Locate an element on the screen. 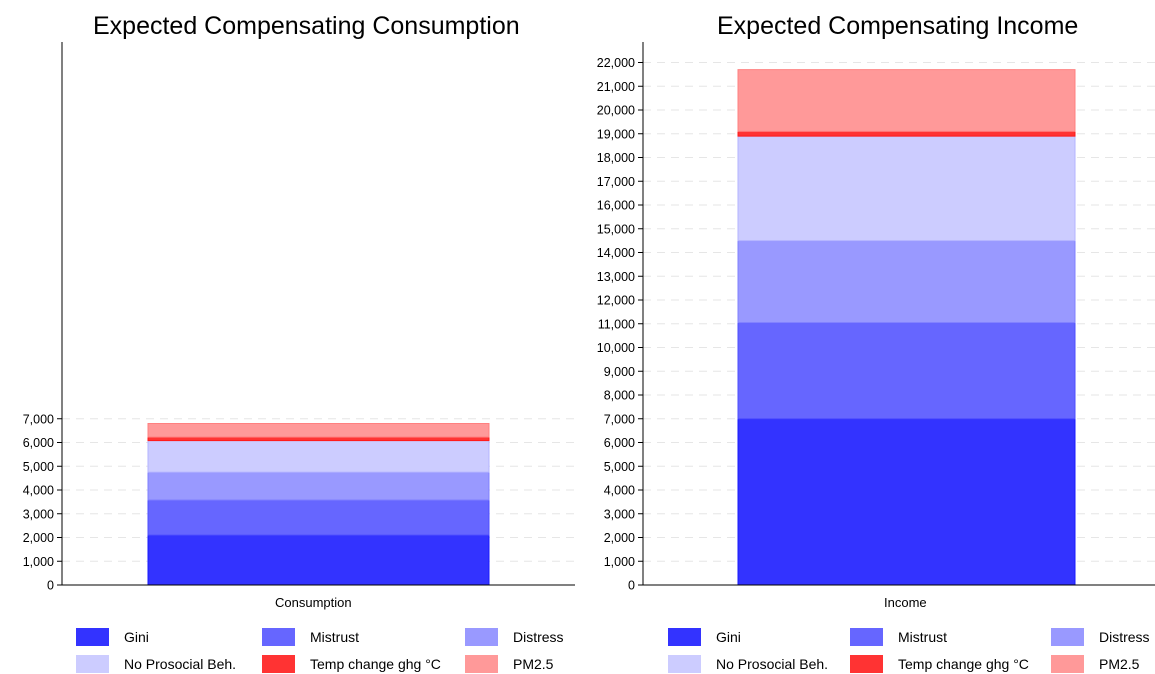  y-tick-label: 12,000 is located at coordinates (616, 301).